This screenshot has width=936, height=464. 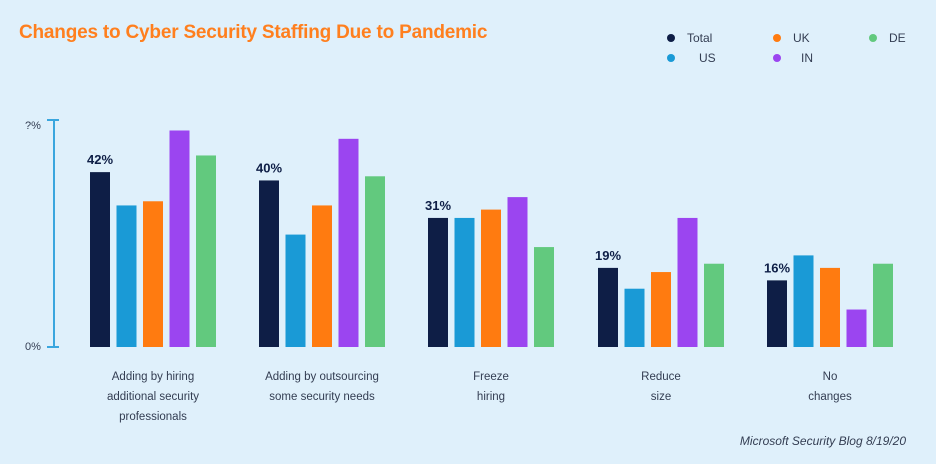 I want to click on x-tick-label-3-line-2: hiring, so click(x=491, y=397).